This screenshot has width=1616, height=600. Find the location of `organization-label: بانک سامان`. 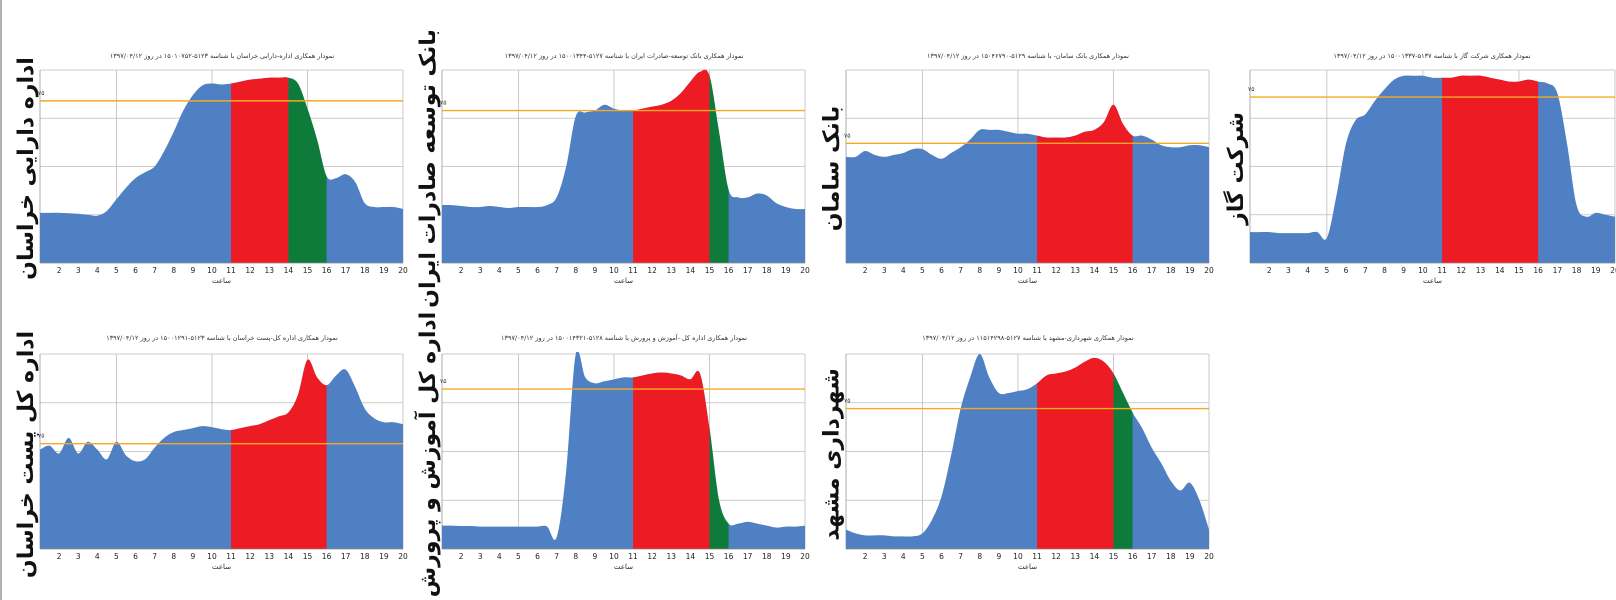

organization-label: بانک سامان is located at coordinates (832, 168).